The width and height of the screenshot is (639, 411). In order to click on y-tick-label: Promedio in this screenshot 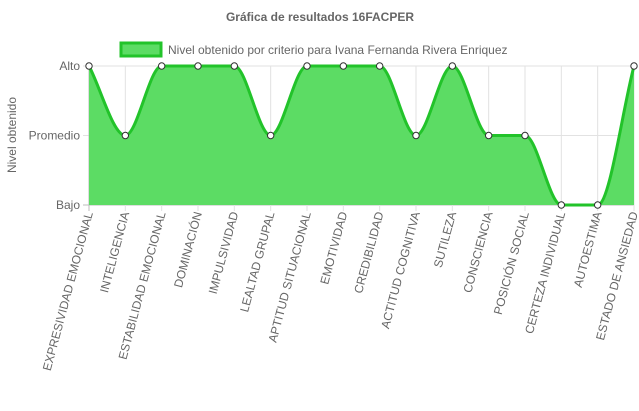, I will do `click(55, 136)`.